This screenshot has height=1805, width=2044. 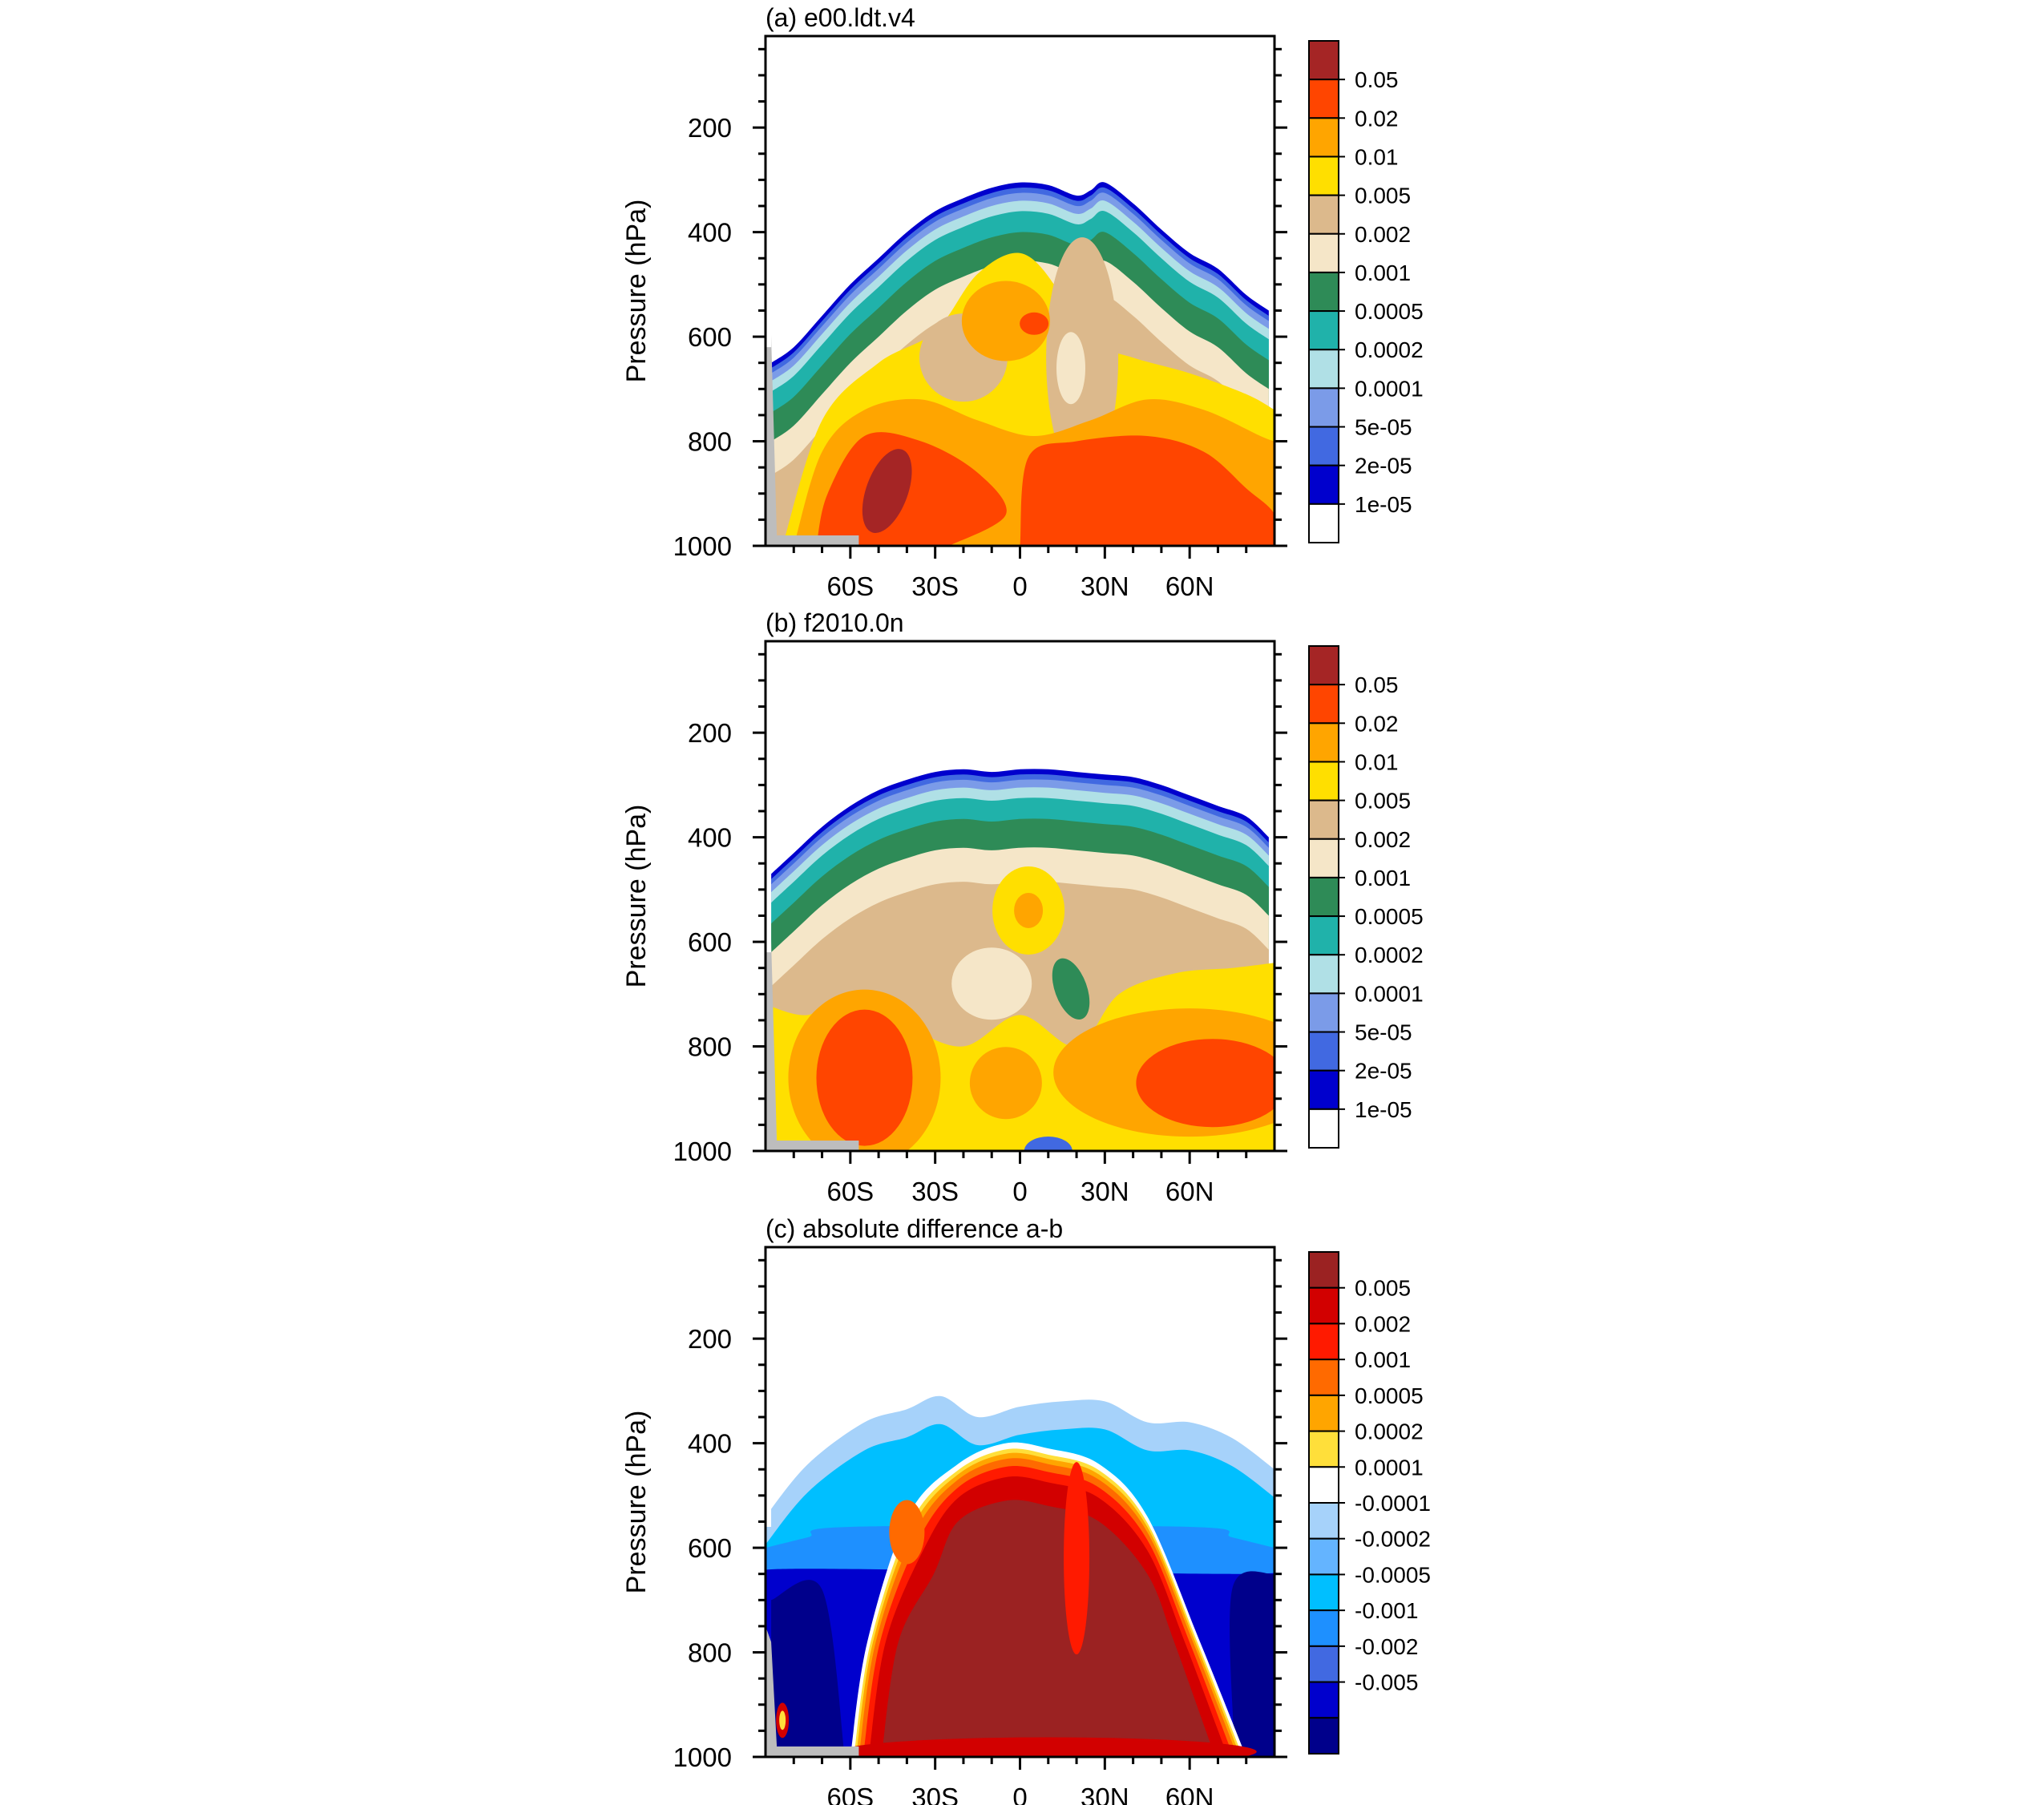 I want to click on contour-2e-05-surface, so click(x=1048, y=1144).